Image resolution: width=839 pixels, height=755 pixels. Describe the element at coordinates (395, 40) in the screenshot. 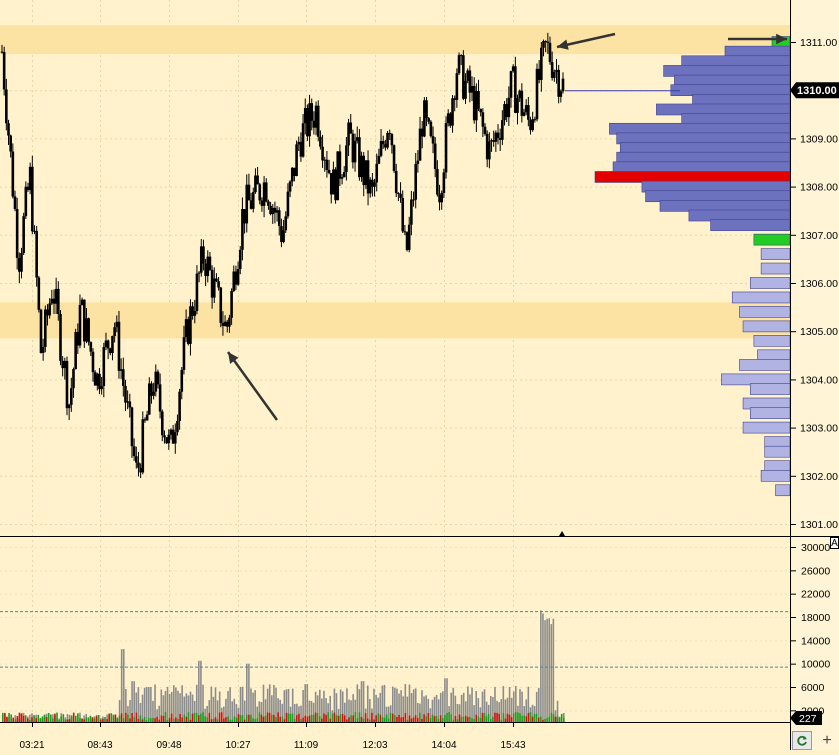

I see `highlight-zone` at that location.